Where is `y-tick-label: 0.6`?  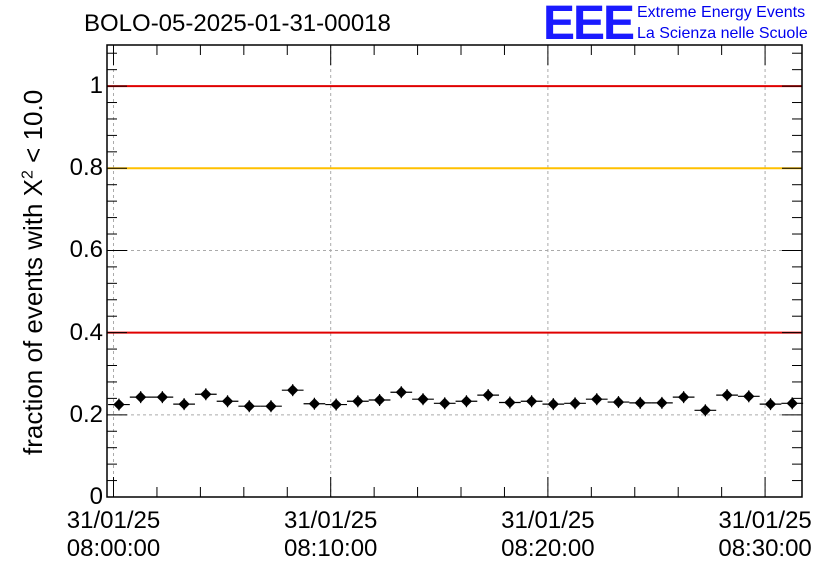 y-tick-label: 0.6 is located at coordinates (86, 250).